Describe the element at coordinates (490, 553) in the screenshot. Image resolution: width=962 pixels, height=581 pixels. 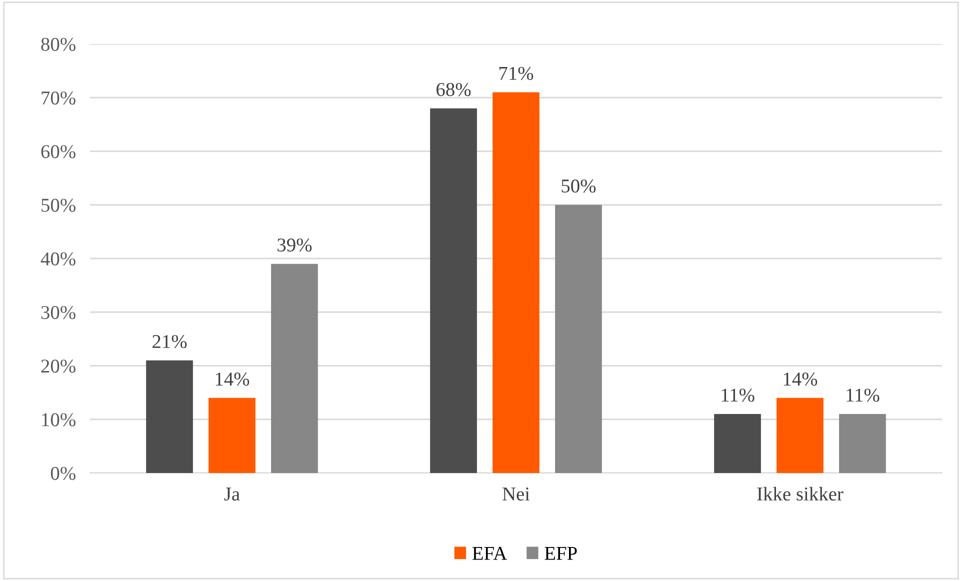
I see `legend-label: EFA` at that location.